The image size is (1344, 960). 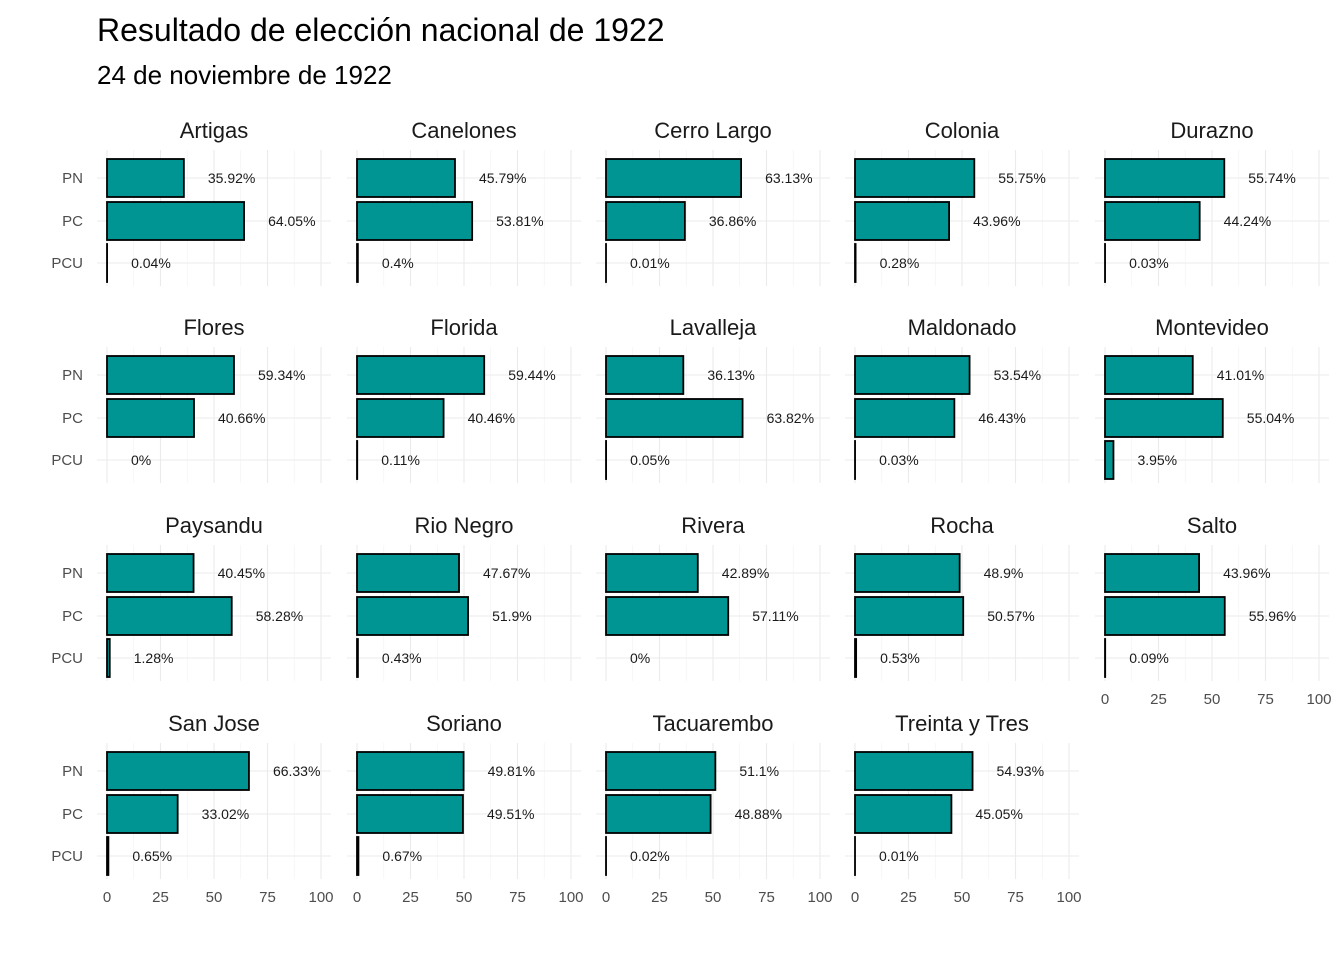 What do you see at coordinates (506, 573) in the screenshot?
I see `data-label: 47.67%` at bounding box center [506, 573].